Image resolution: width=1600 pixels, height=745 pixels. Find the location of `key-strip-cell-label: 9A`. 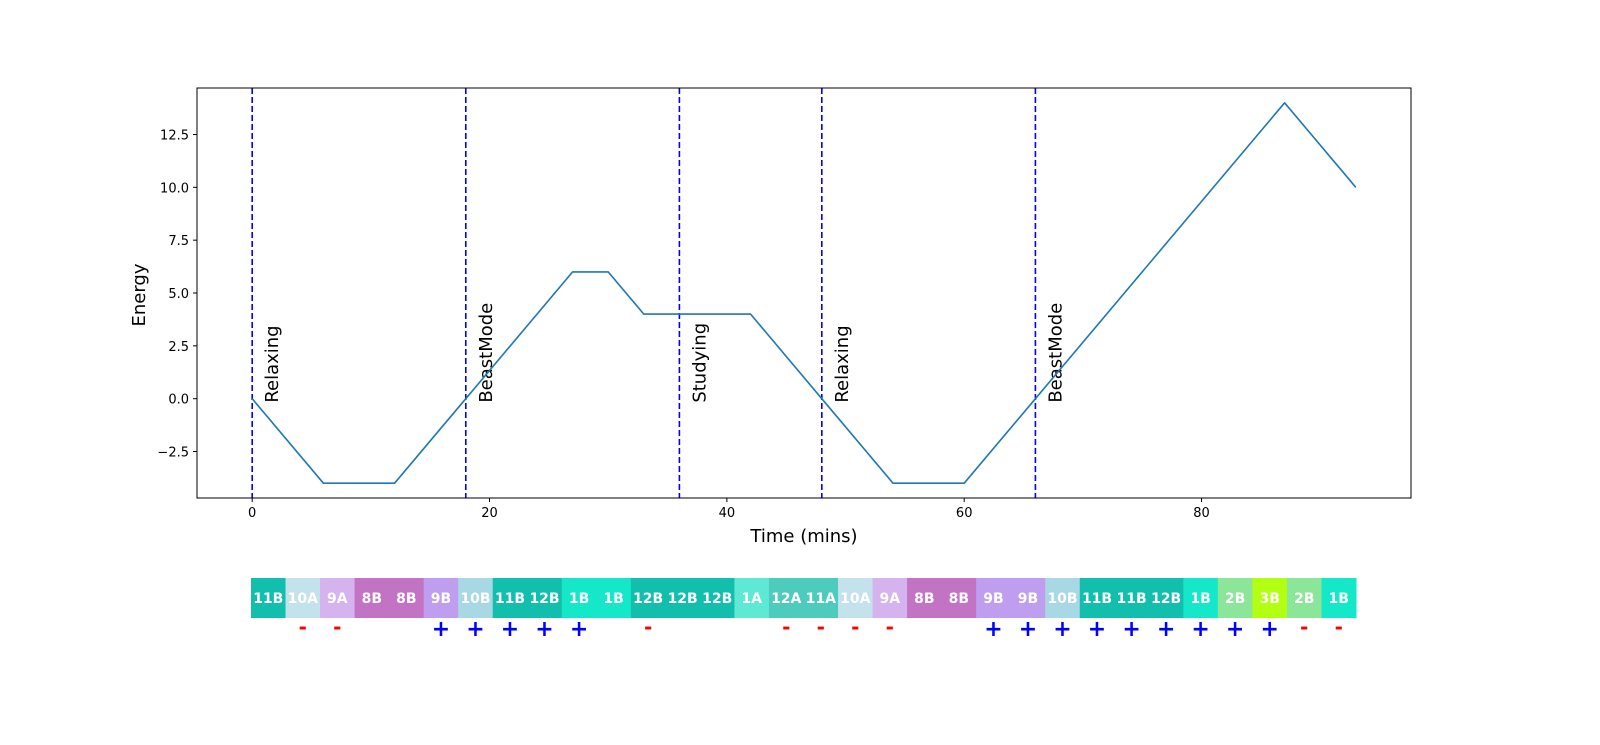

key-strip-cell-label: 9A is located at coordinates (890, 599).